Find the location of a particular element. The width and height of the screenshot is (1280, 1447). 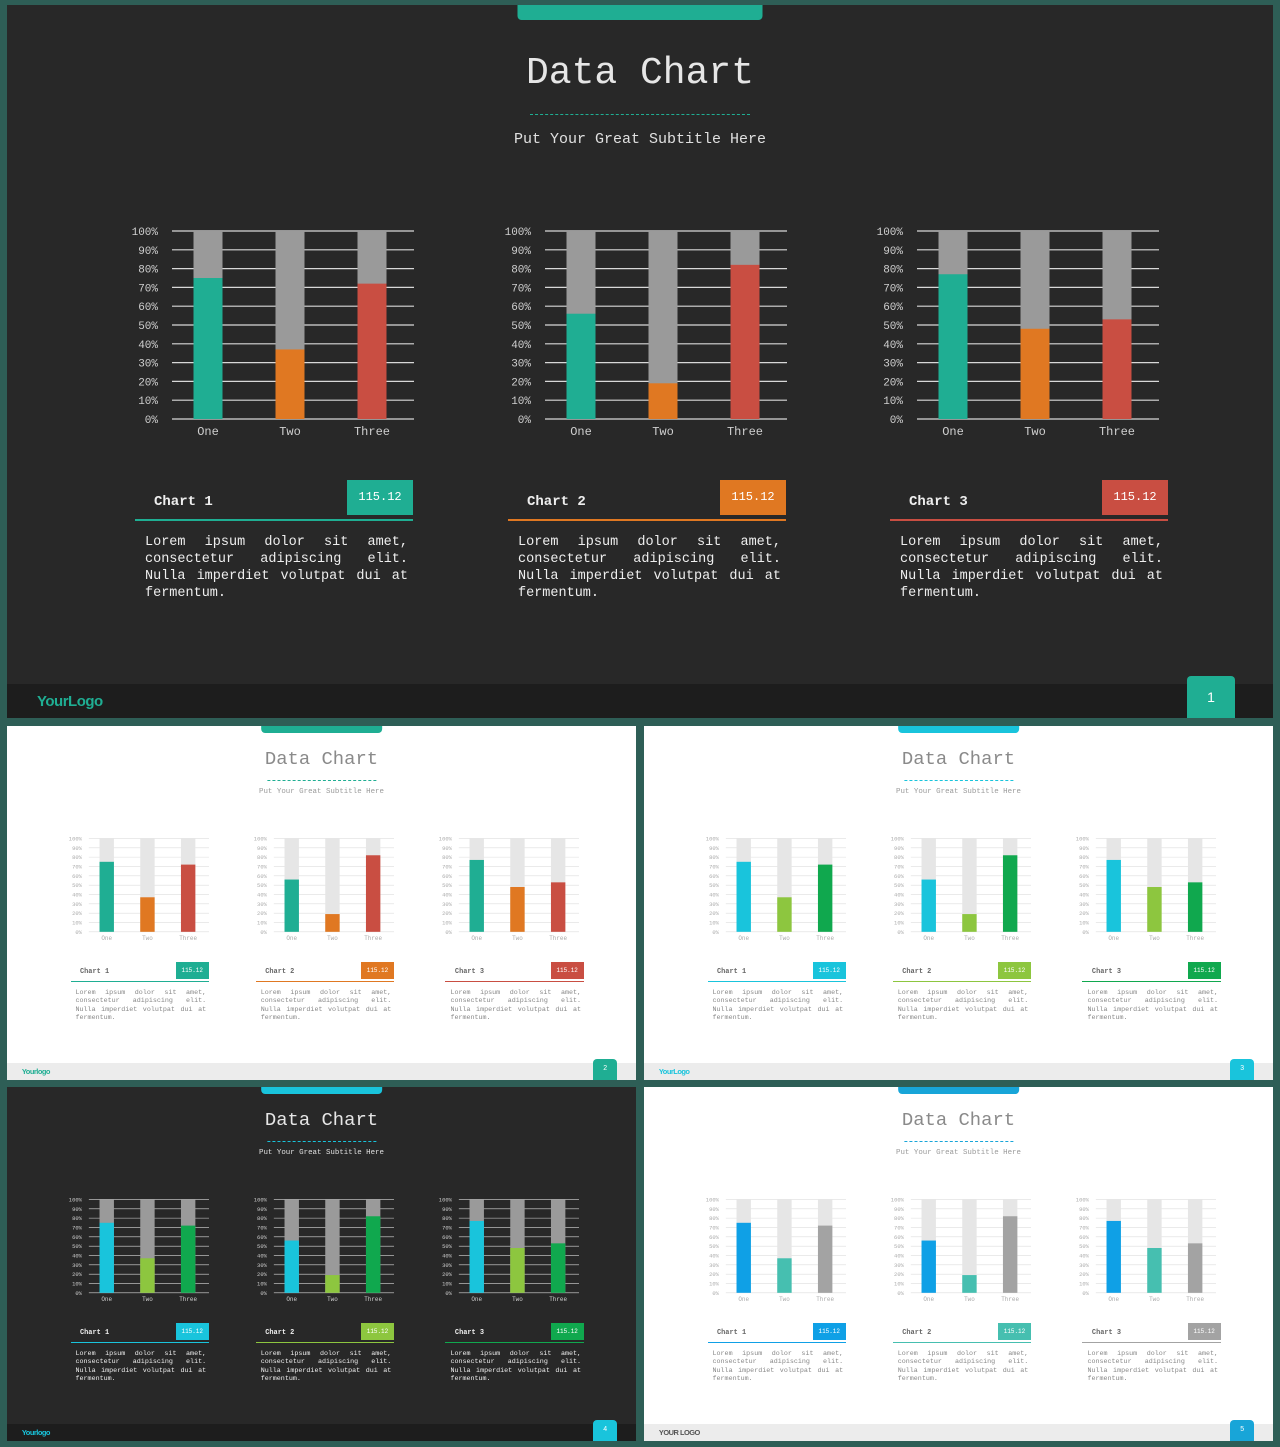

page-number: 2 is located at coordinates (605, 1069).